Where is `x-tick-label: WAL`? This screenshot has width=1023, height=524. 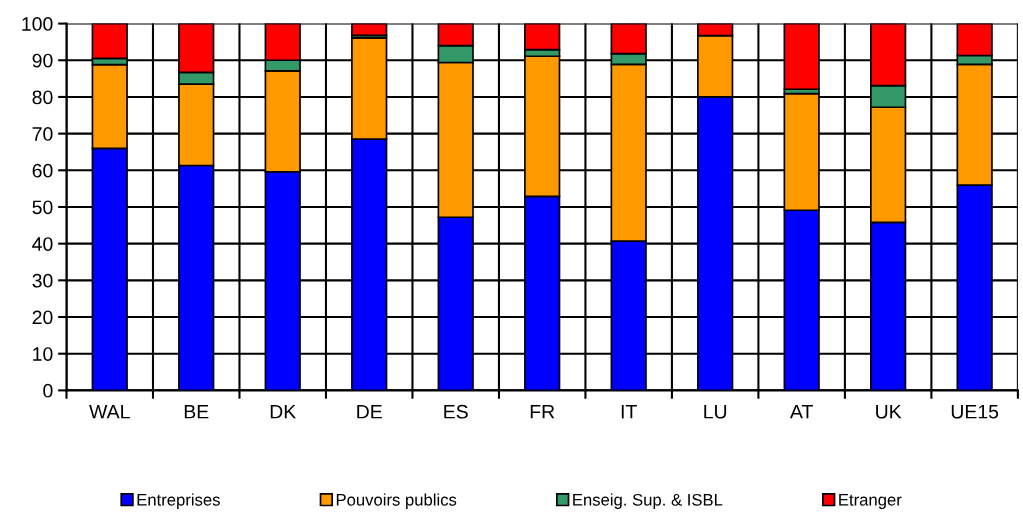 x-tick-label: WAL is located at coordinates (109, 411).